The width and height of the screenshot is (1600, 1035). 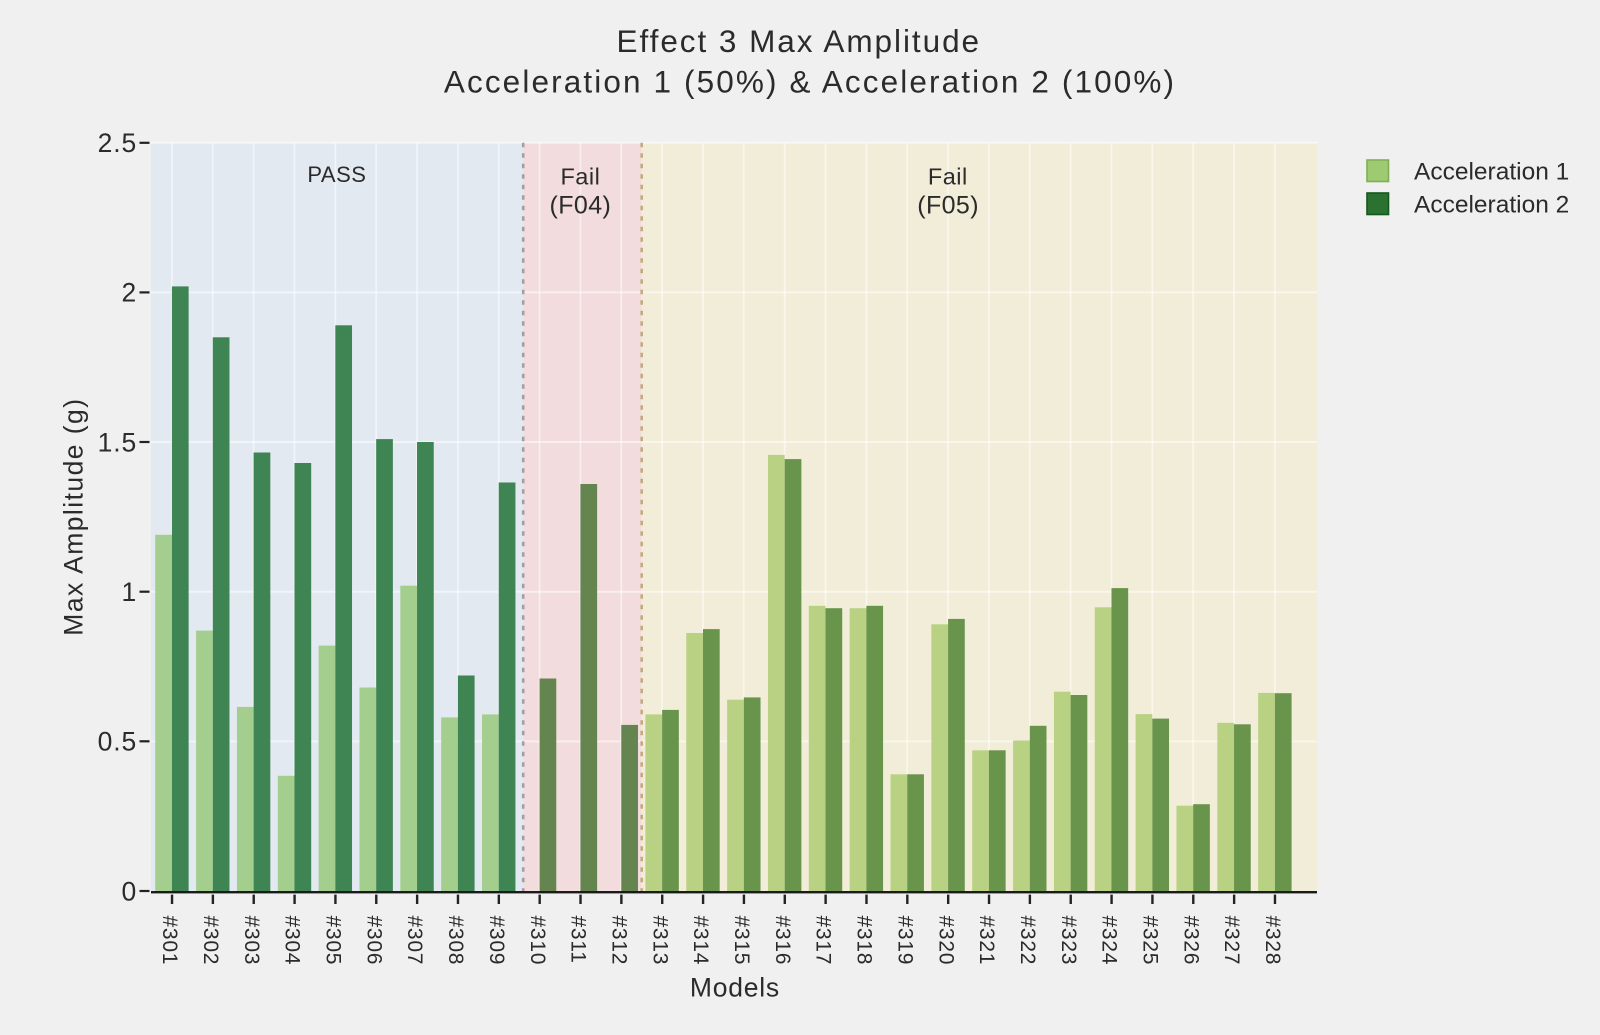 What do you see at coordinates (496, 941) in the screenshot?
I see `svg-text: #309` at bounding box center [496, 941].